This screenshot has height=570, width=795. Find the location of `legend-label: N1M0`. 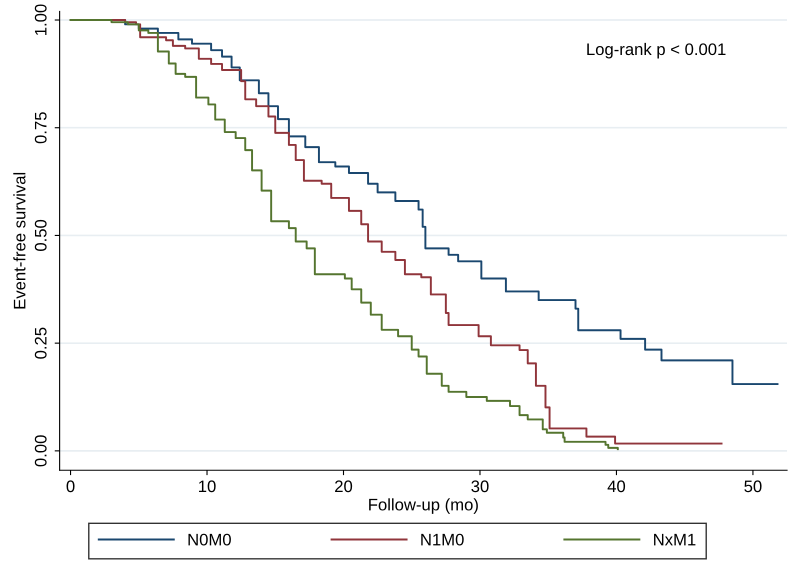

legend-label: N1M0 is located at coordinates (442, 540).